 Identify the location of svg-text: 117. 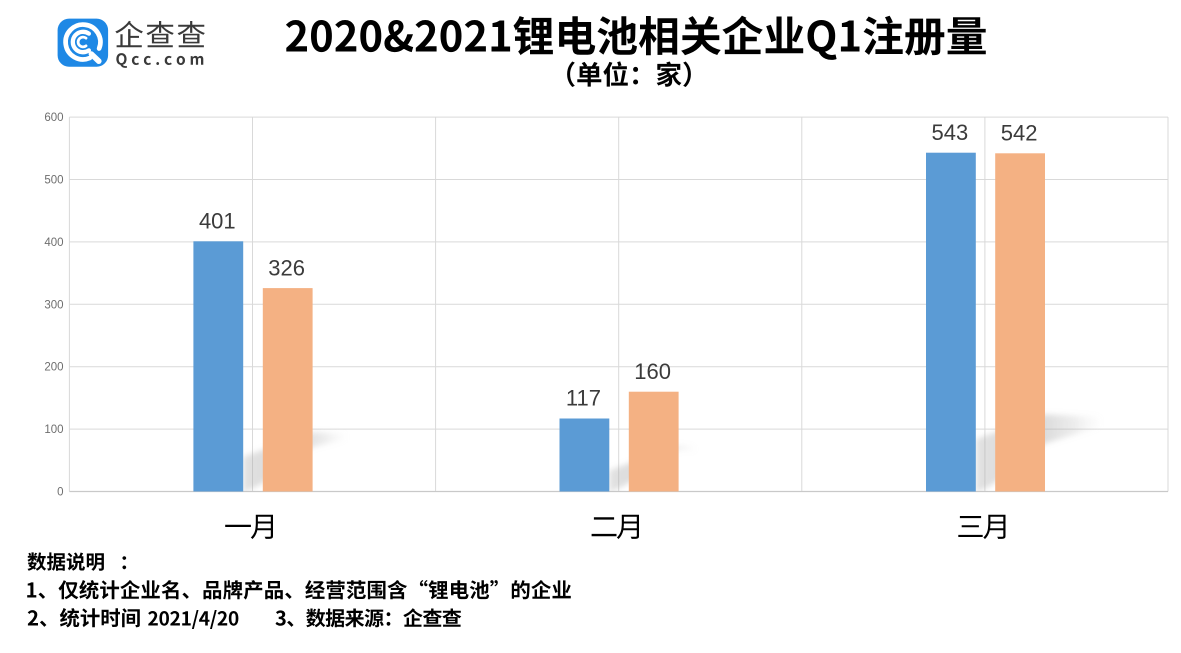
(583, 398).